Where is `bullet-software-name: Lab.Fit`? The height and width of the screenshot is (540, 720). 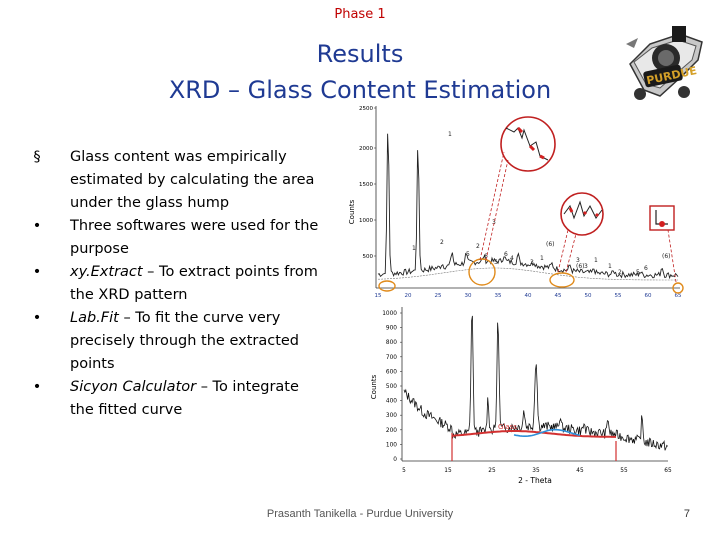
bullet-software-name: Lab.Fit is located at coordinates (94, 318).